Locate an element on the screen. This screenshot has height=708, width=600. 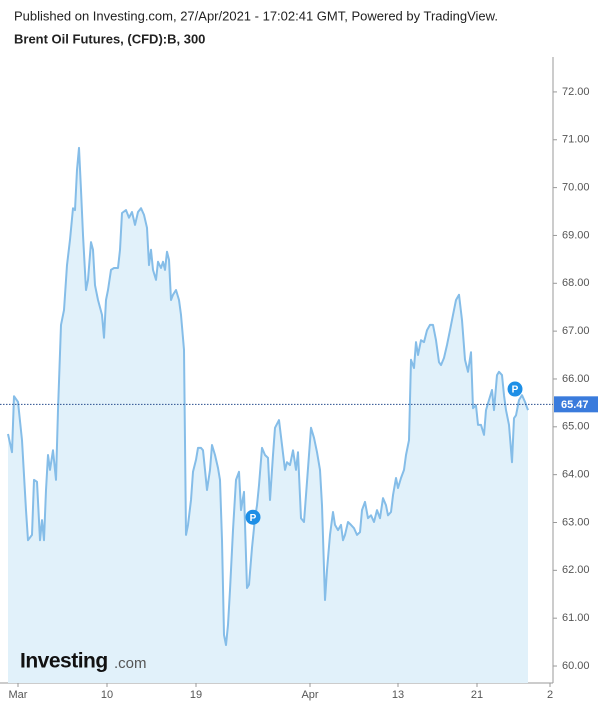
x-tick-label: 2 is located at coordinates (550, 695).